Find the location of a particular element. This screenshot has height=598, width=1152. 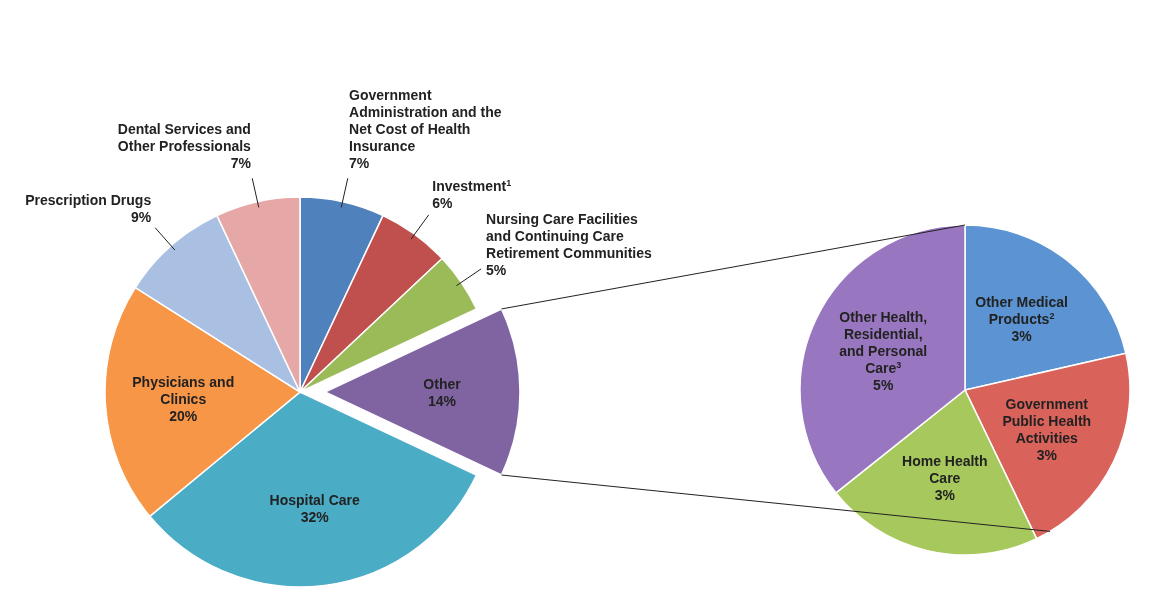

data-label: 9% is located at coordinates (141, 217).